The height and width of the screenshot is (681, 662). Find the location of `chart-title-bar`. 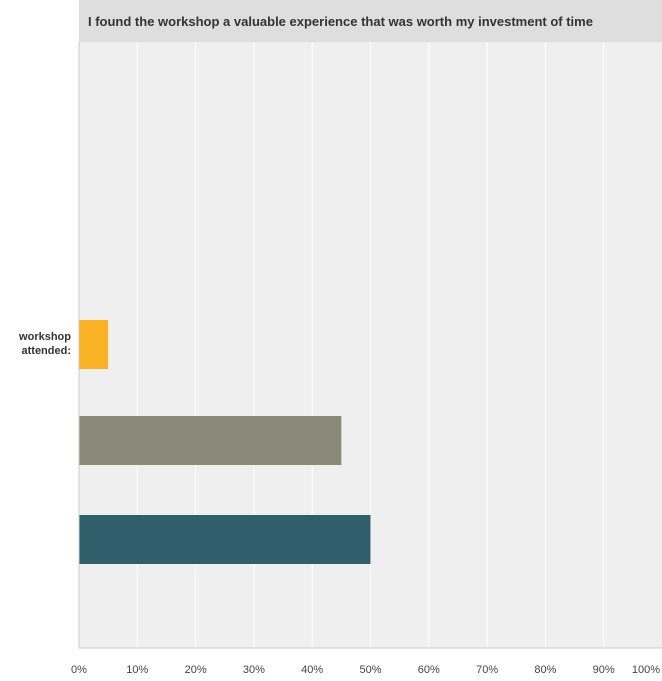

chart-title-bar is located at coordinates (370, 21).